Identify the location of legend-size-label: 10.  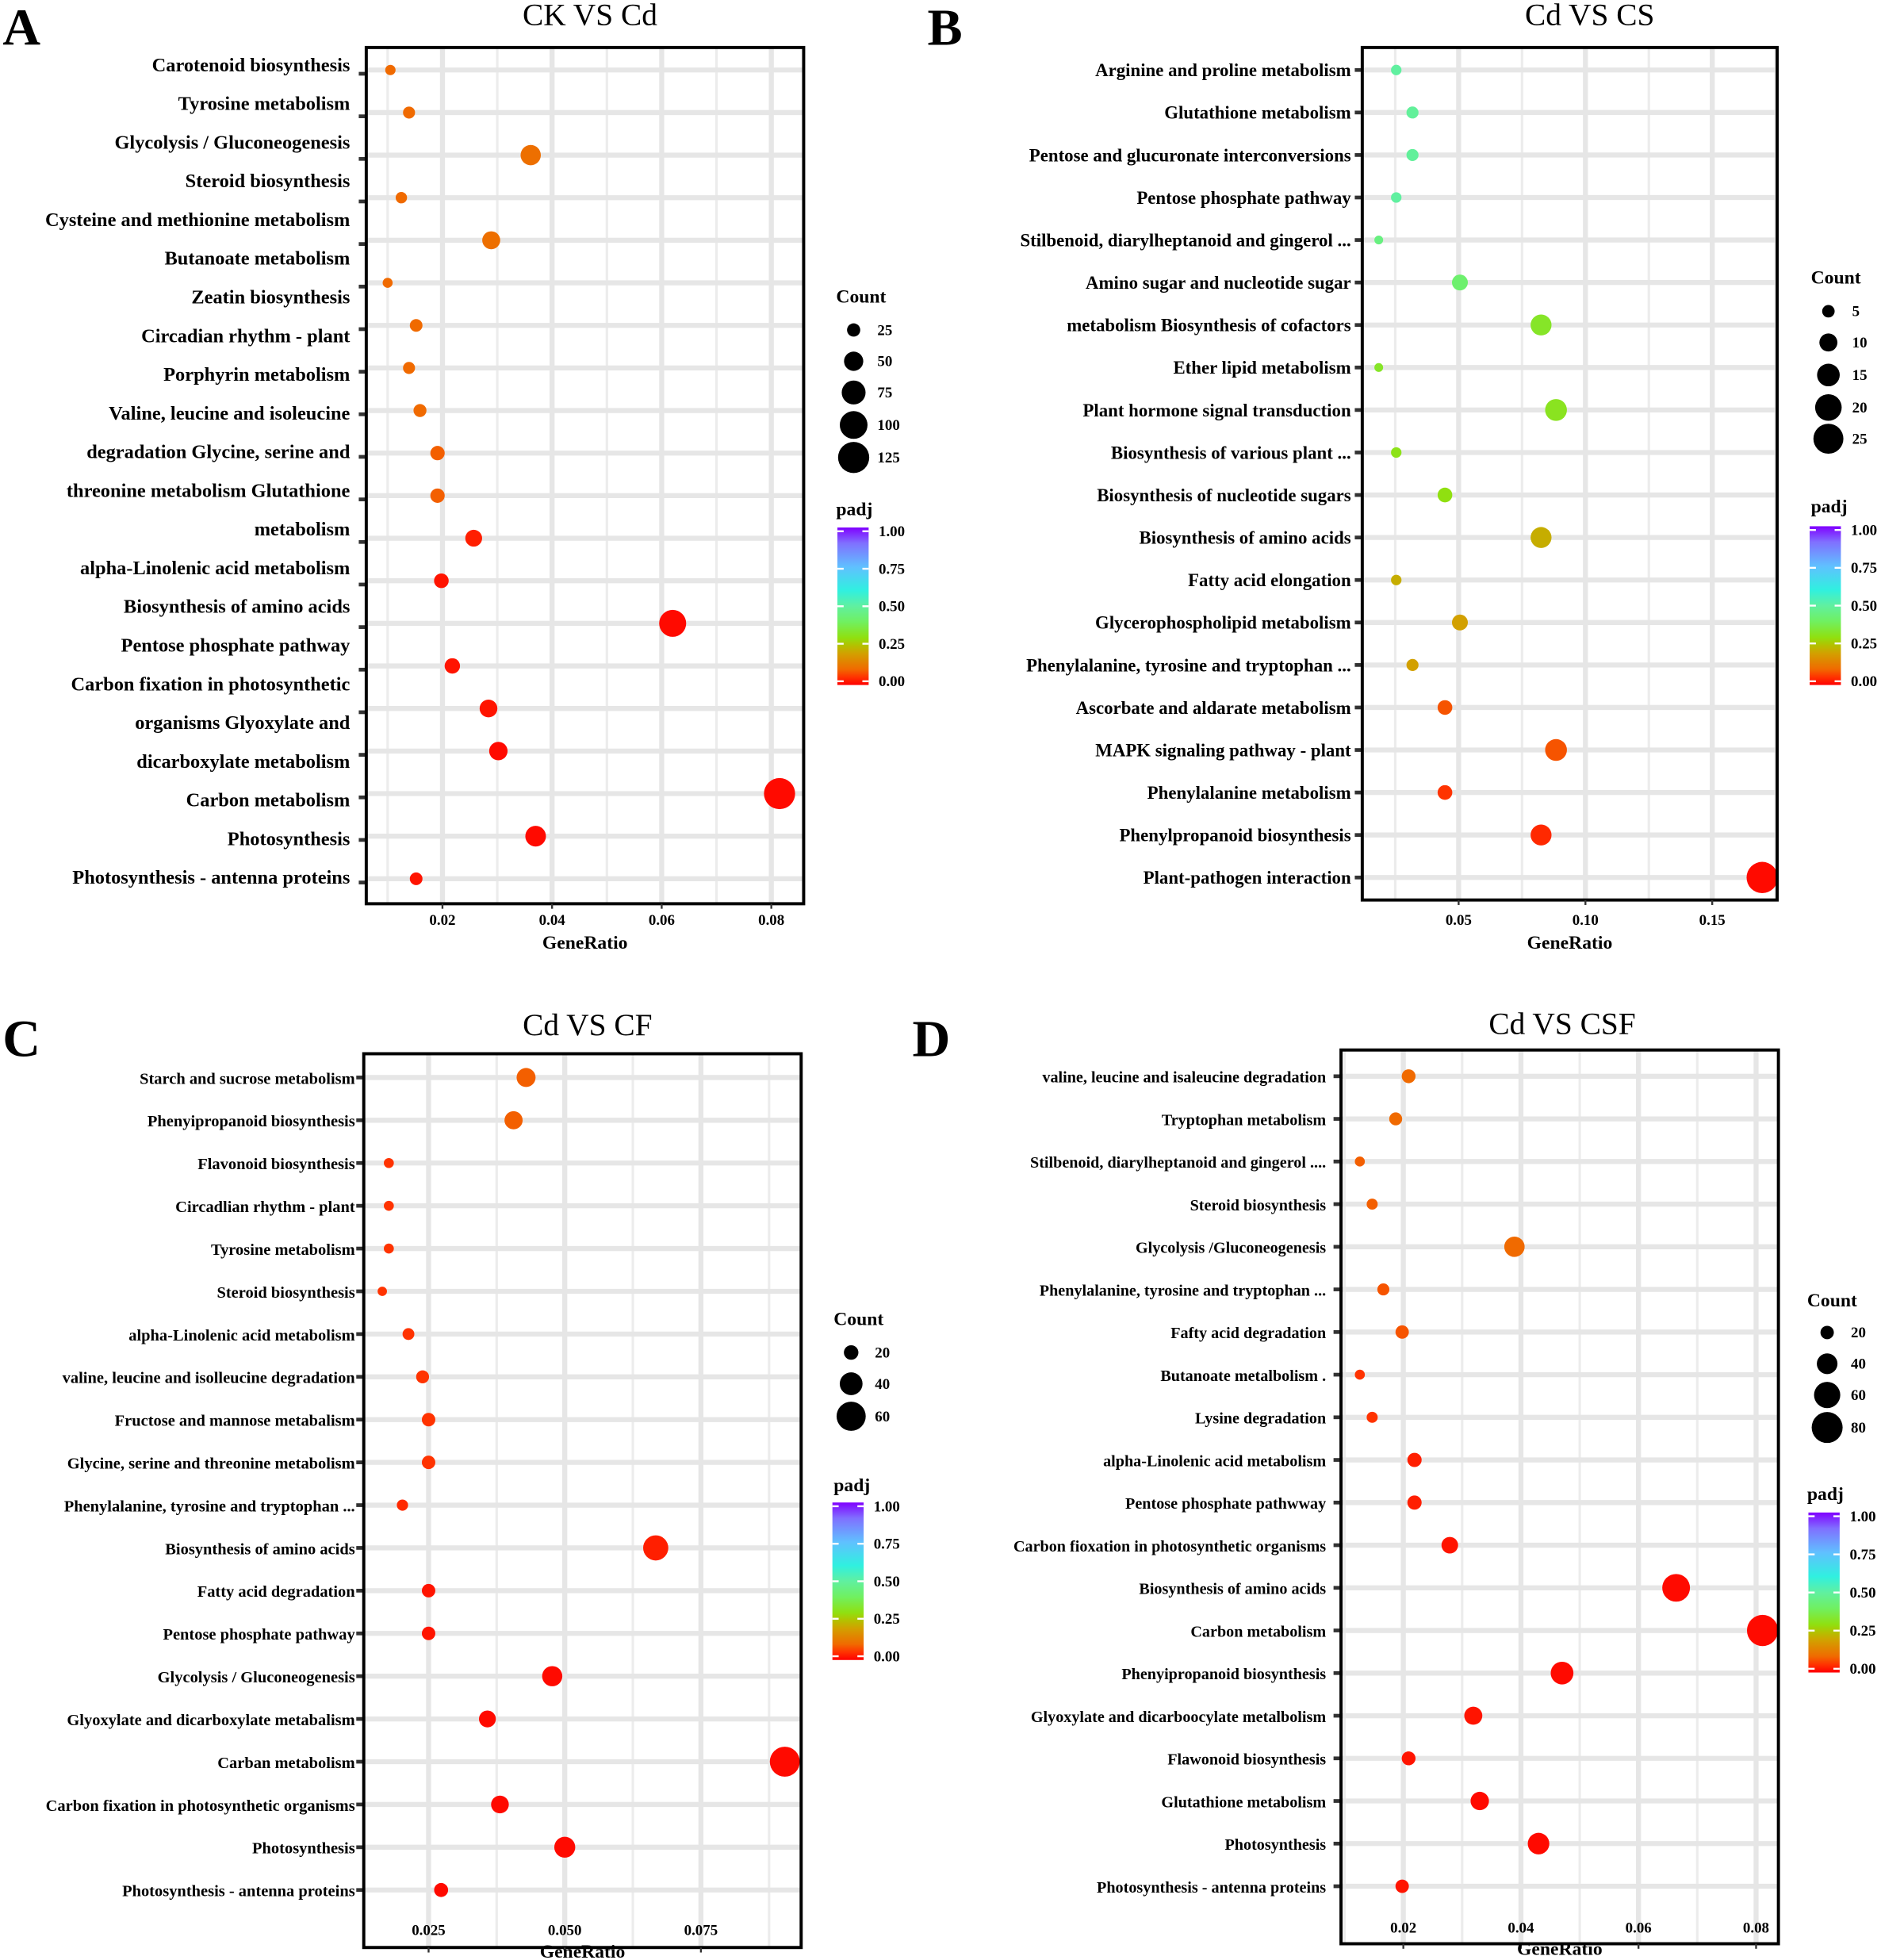
(1860, 343).